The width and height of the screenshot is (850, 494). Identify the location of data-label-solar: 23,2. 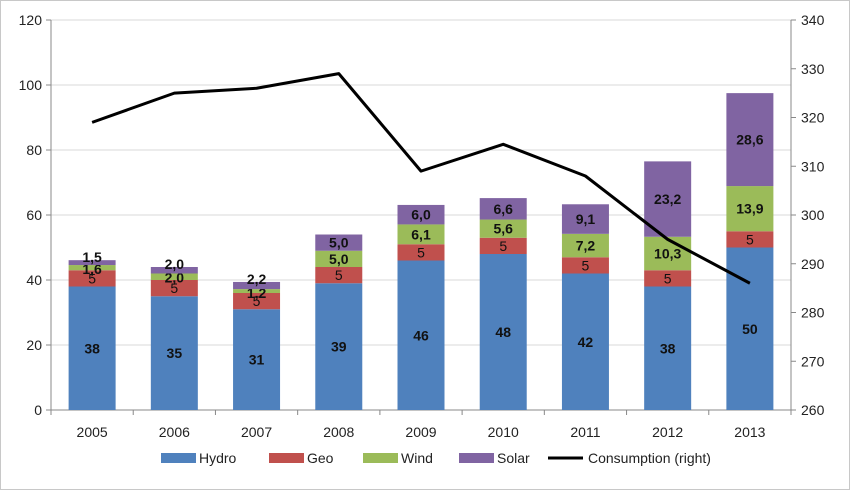
(667, 199).